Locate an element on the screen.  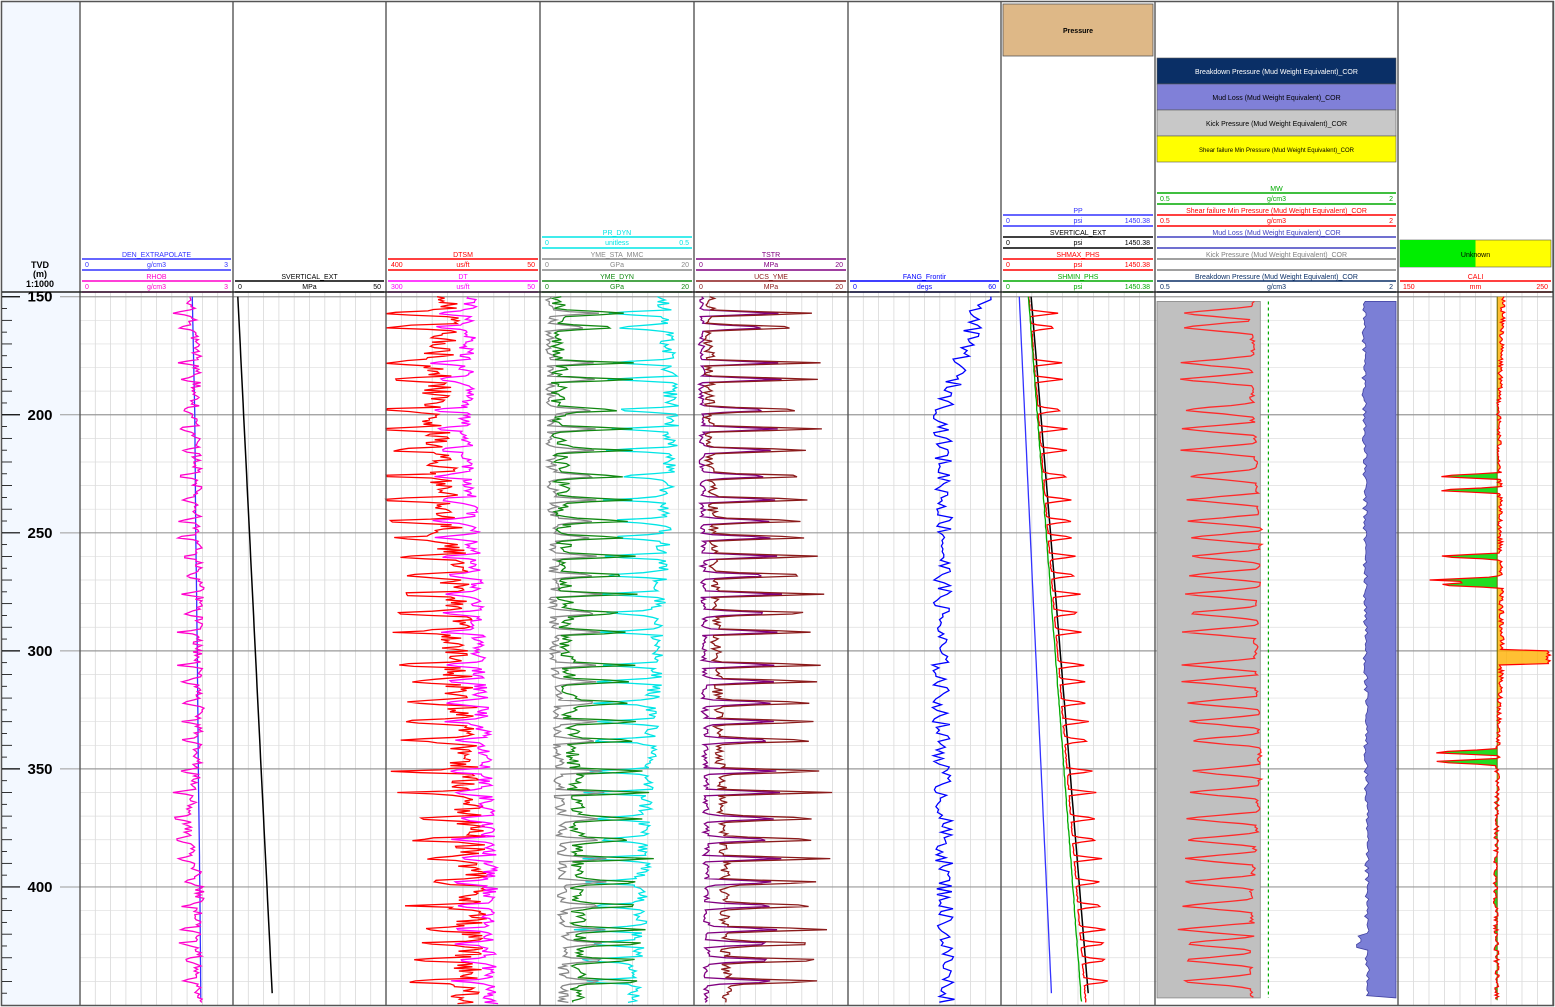
curve-rhob is located at coordinates (189, 649).